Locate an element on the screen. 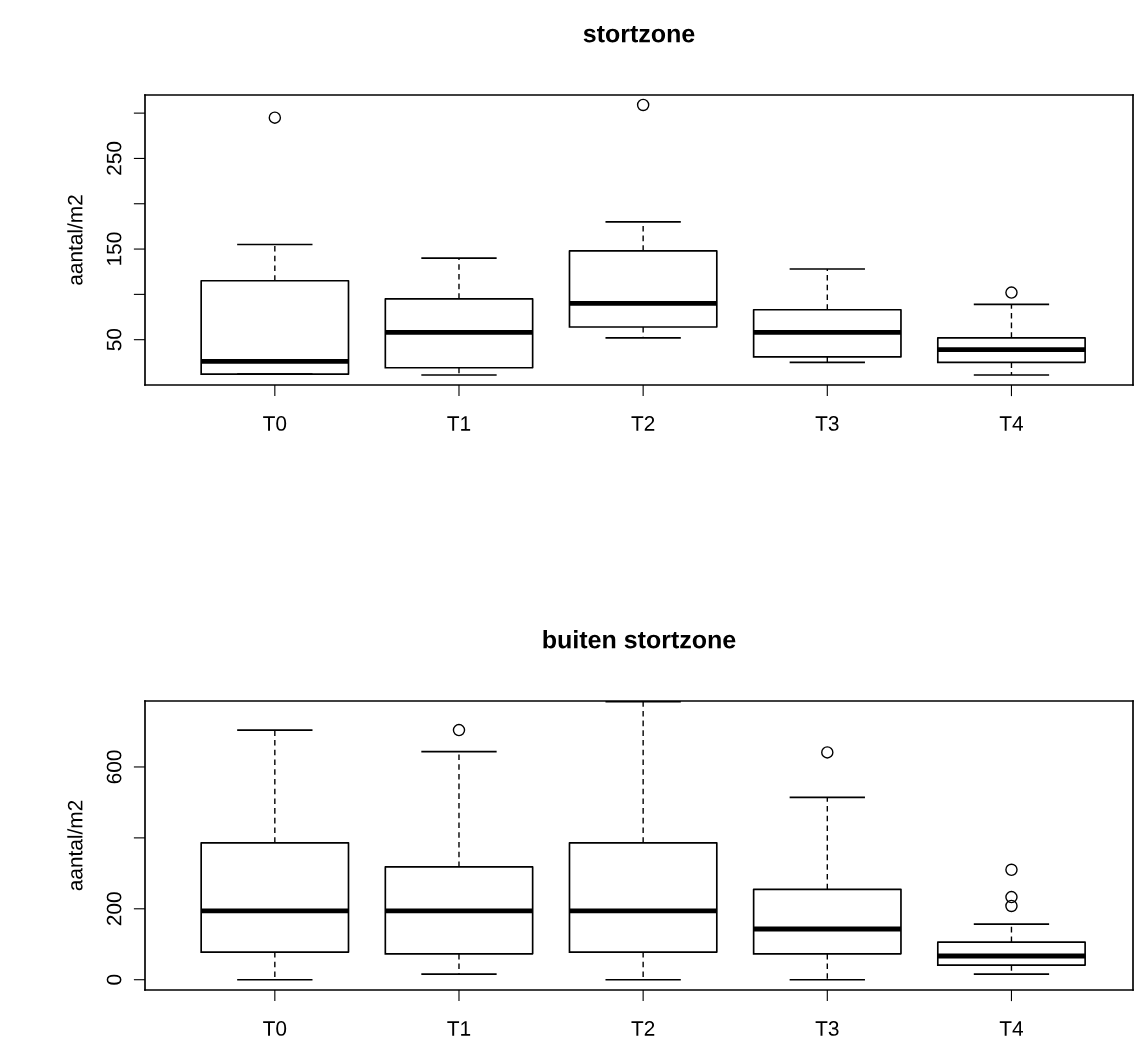 The image size is (1134, 1061). y-tick-label: 0 is located at coordinates (114, 979).